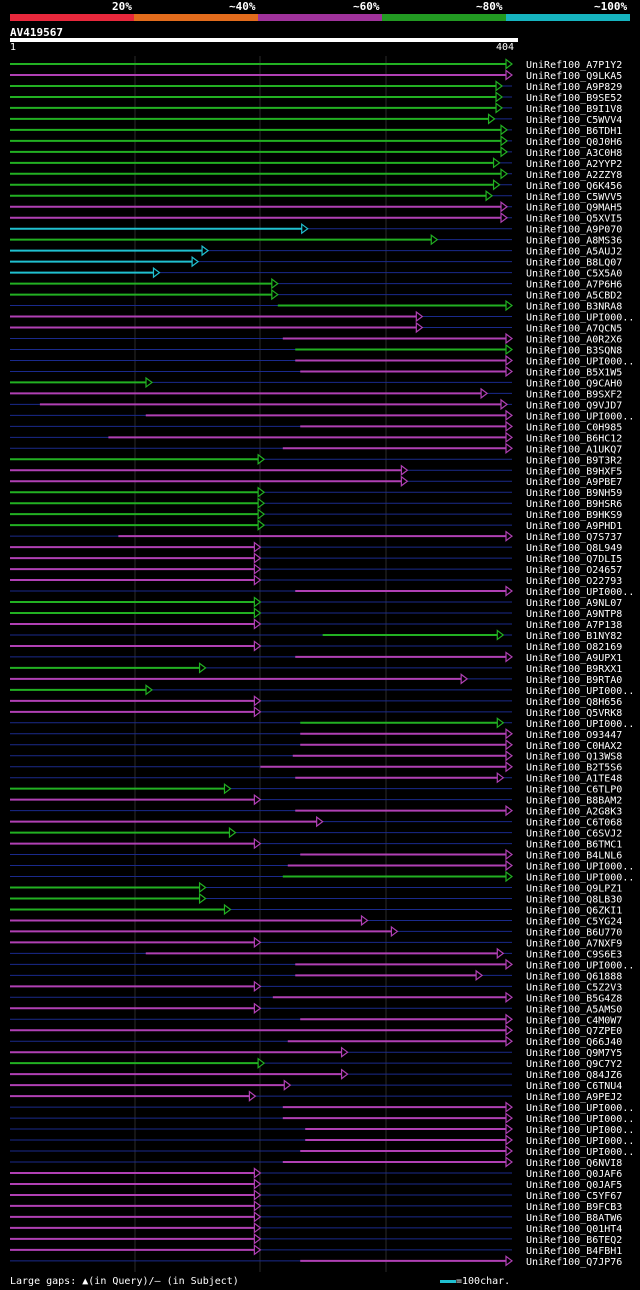  What do you see at coordinates (316, 668) in the screenshot?
I see `hit-row: UniRef100_B9RXX1` at bounding box center [316, 668].